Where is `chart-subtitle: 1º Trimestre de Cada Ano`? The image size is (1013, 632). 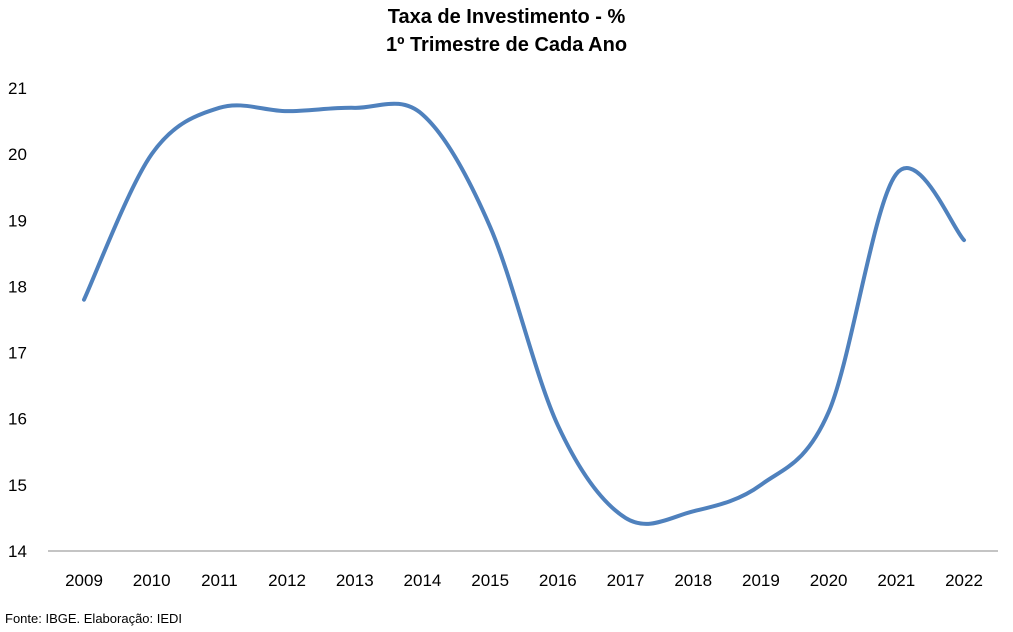
chart-subtitle: 1º Trimestre de Cada Ano is located at coordinates (506, 45).